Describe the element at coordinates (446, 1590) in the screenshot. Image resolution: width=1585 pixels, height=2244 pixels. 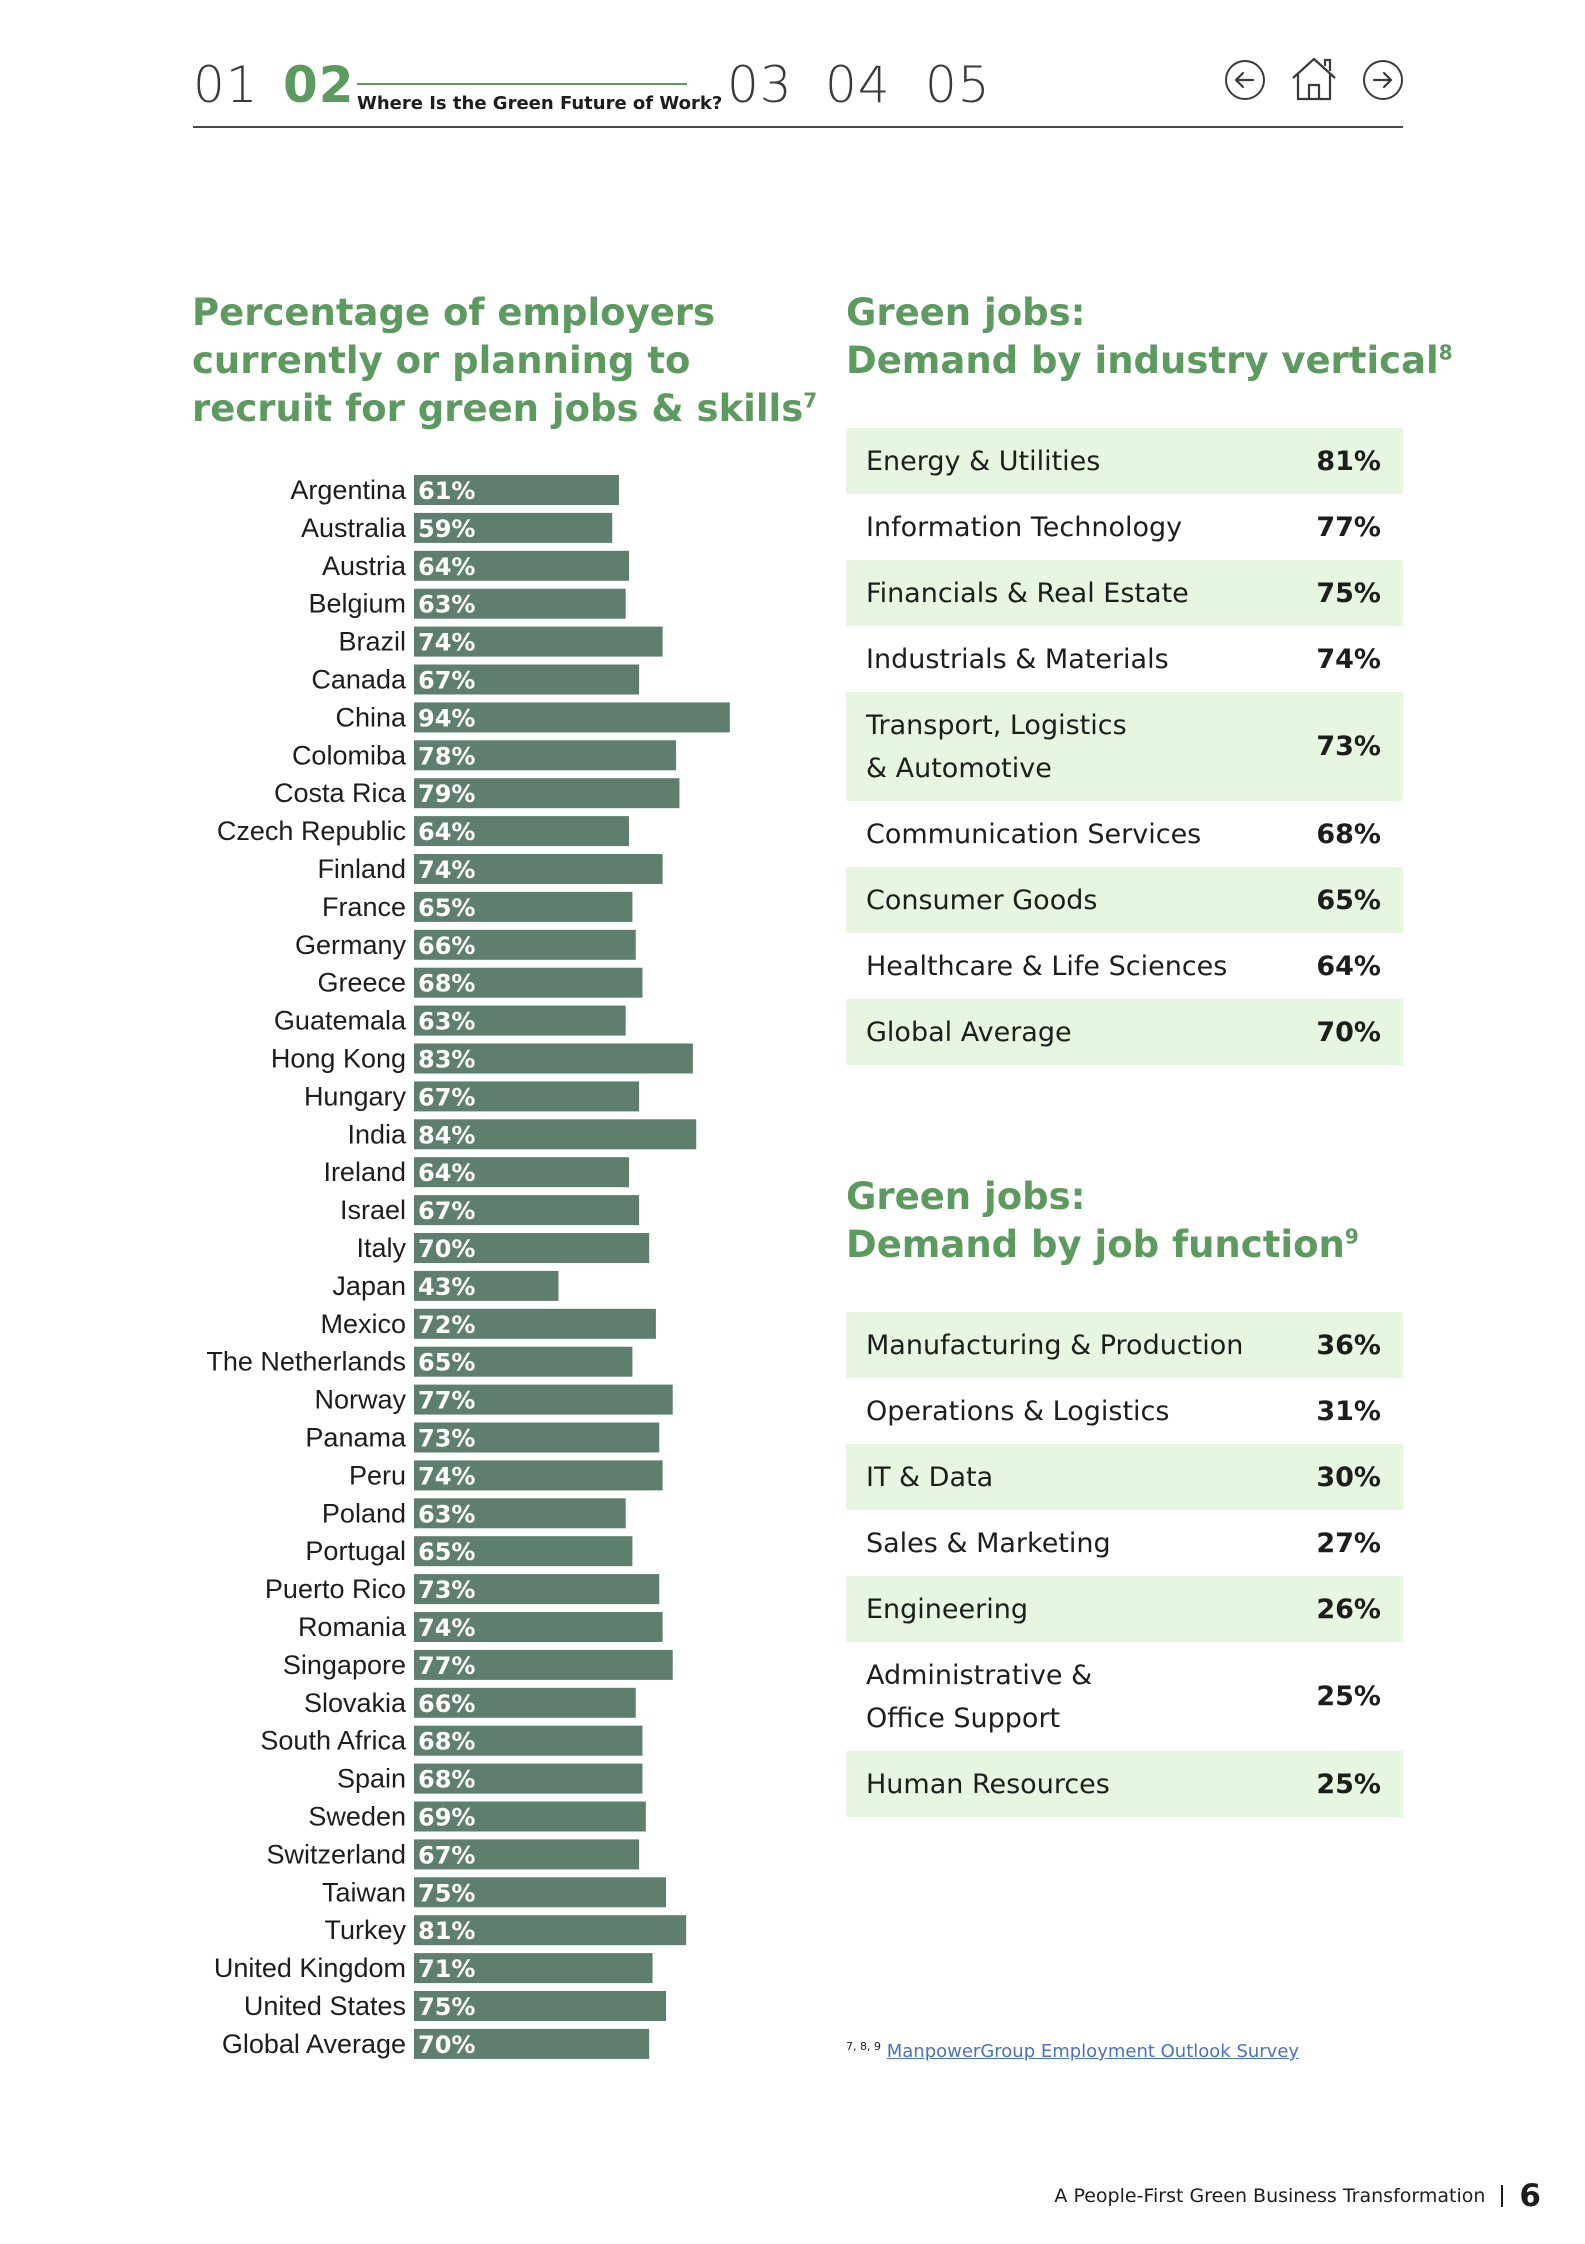
I see `value-label: 73%` at that location.